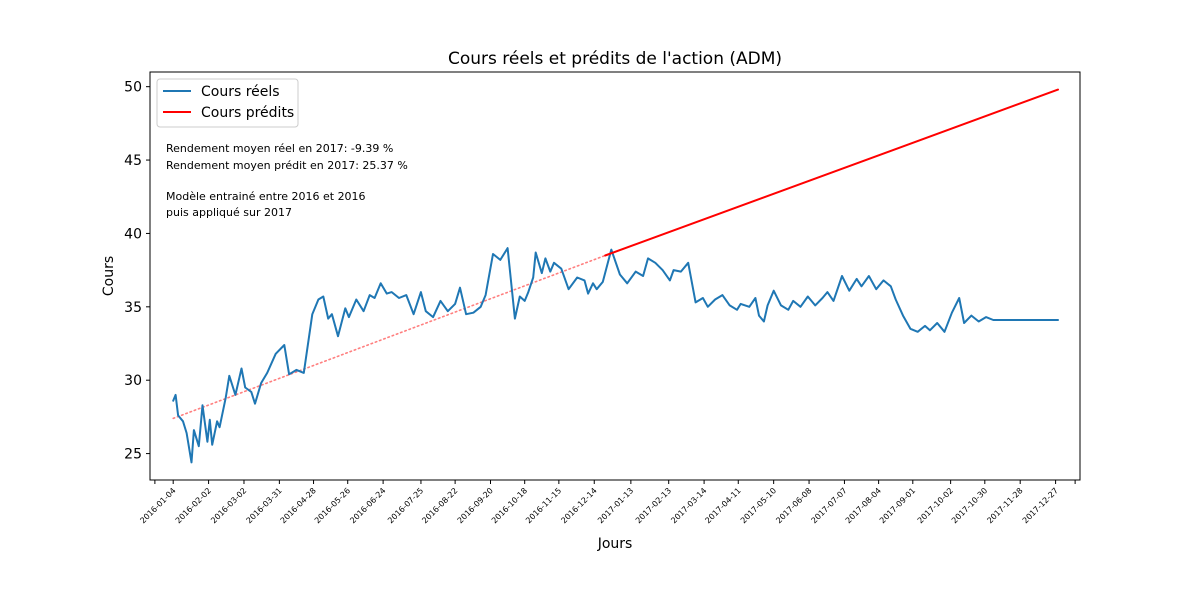 The image size is (1200, 600). What do you see at coordinates (157, 505) in the screenshot?
I see `x-tick-label: 2016-01-04` at bounding box center [157, 505].